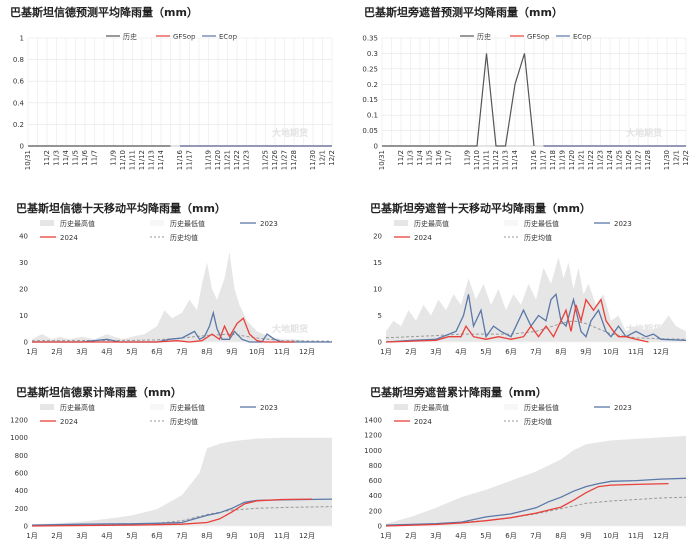 The height and width of the screenshot is (560, 700). I want to click on y-tick-label: 0.4, so click(19, 103).